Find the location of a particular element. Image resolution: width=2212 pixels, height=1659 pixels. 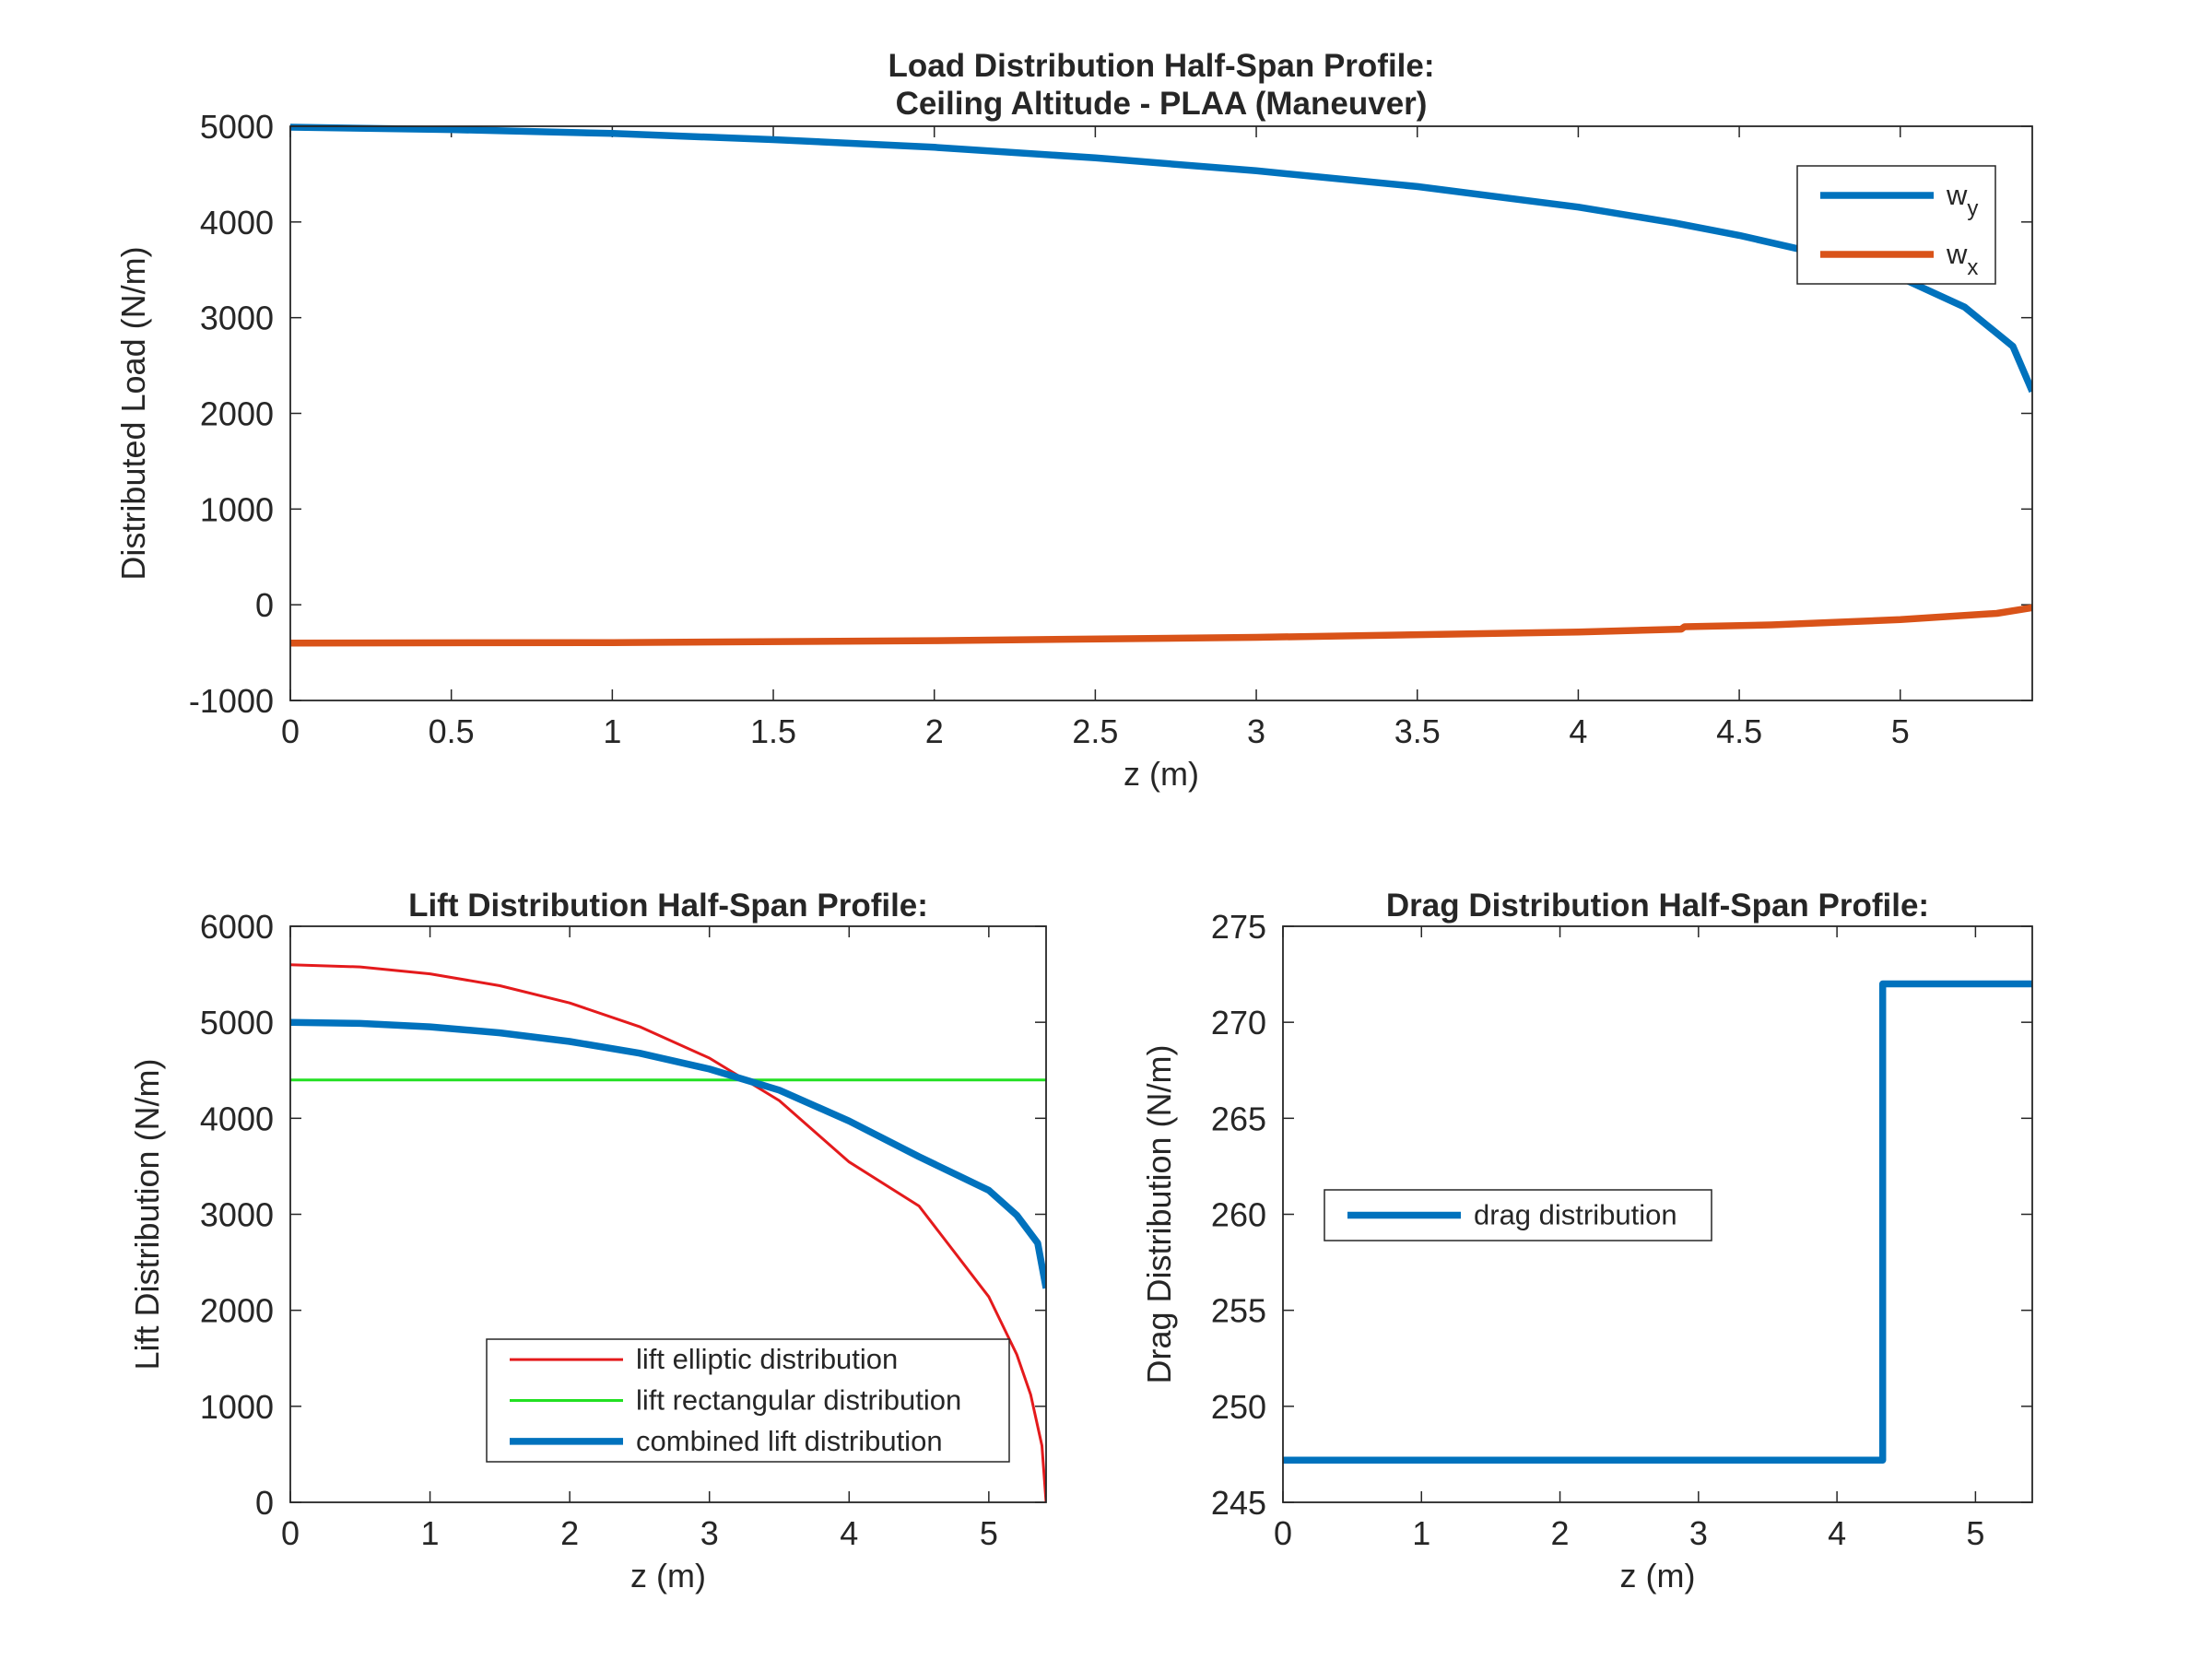

y-tick-label: -1000 is located at coordinates (231, 701).